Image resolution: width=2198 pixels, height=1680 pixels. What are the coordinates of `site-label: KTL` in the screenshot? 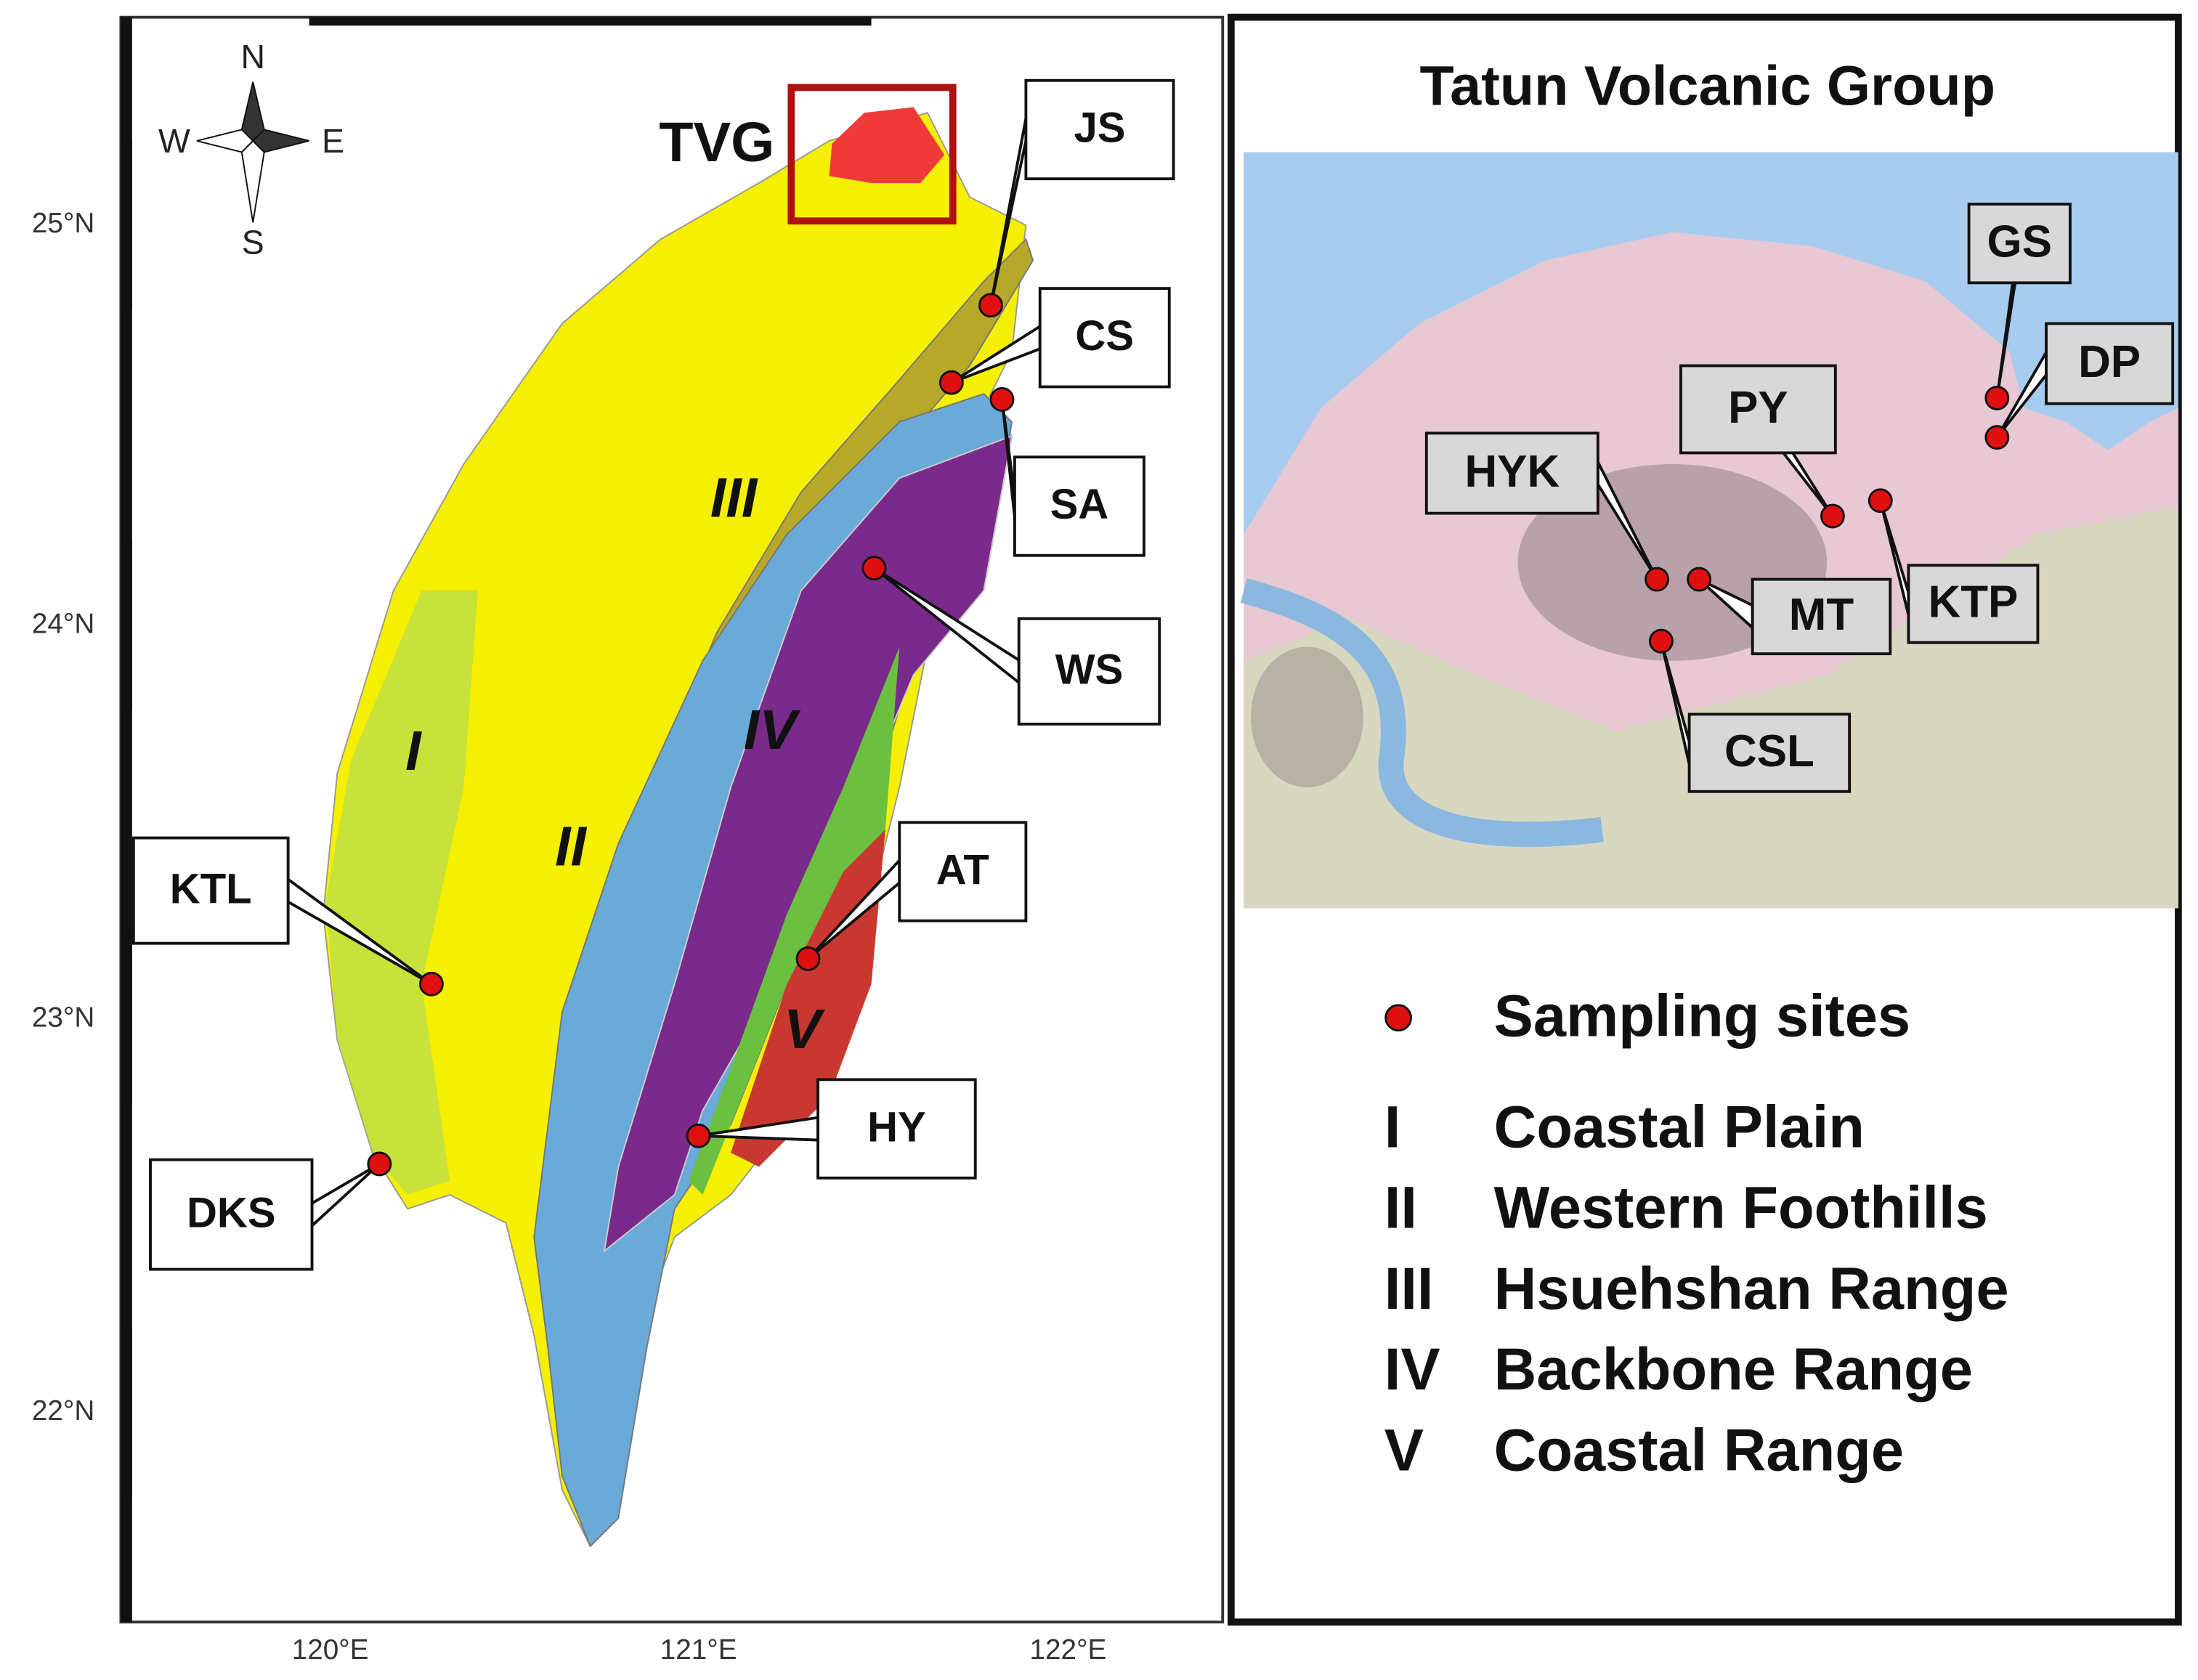 It's located at (211, 888).